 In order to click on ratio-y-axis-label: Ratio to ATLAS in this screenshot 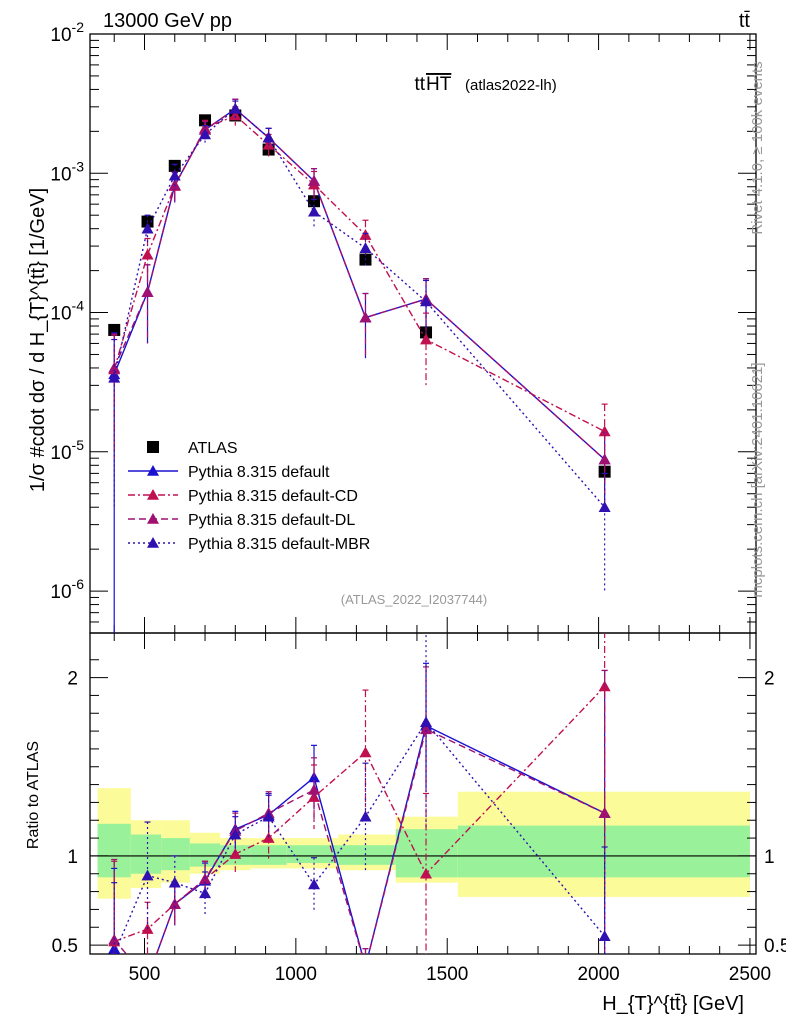, I will do `click(33, 795)`.